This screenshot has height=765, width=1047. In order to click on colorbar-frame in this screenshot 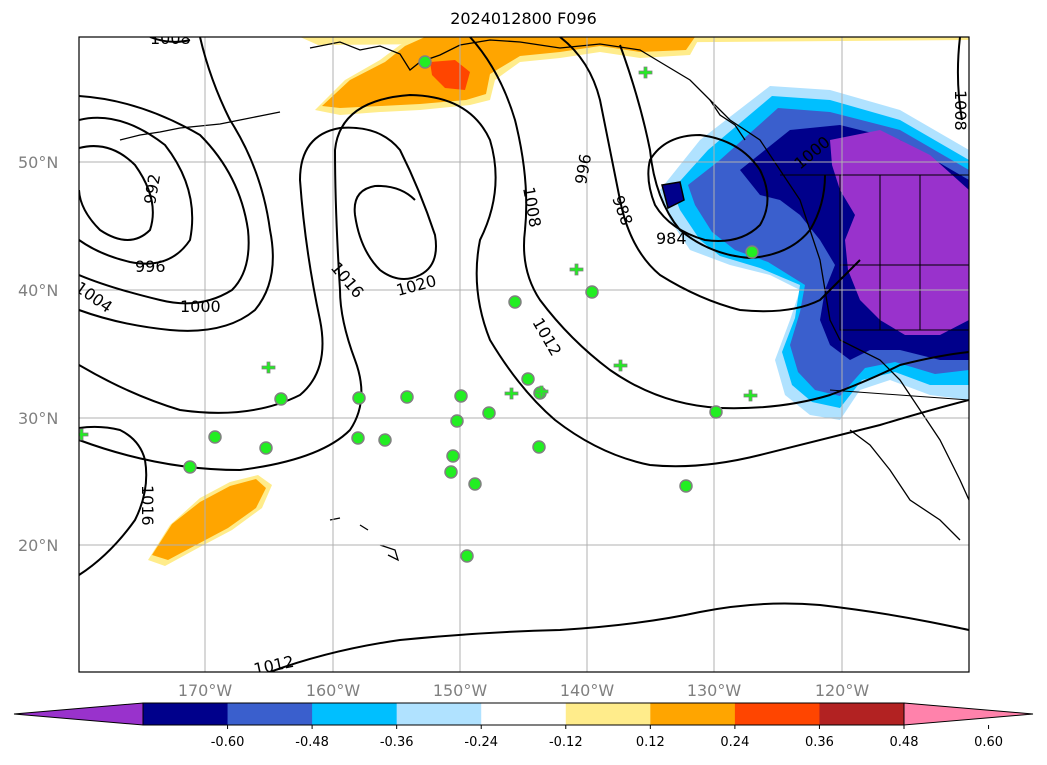, I will do `click(523, 714)`.